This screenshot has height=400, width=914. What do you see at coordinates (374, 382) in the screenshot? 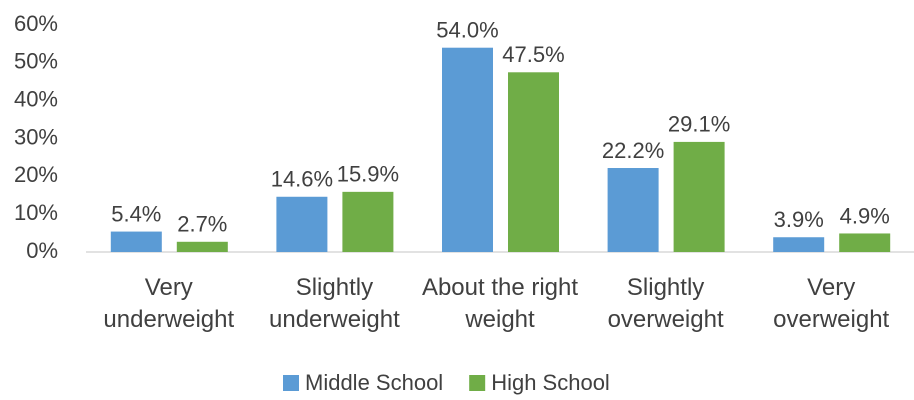
I see `legend-label: Middle School` at bounding box center [374, 382].